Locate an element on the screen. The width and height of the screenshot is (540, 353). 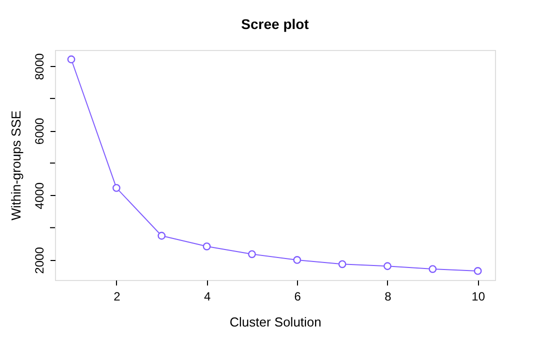
y-axis-title: Within-groups SSE is located at coordinates (16, 165).